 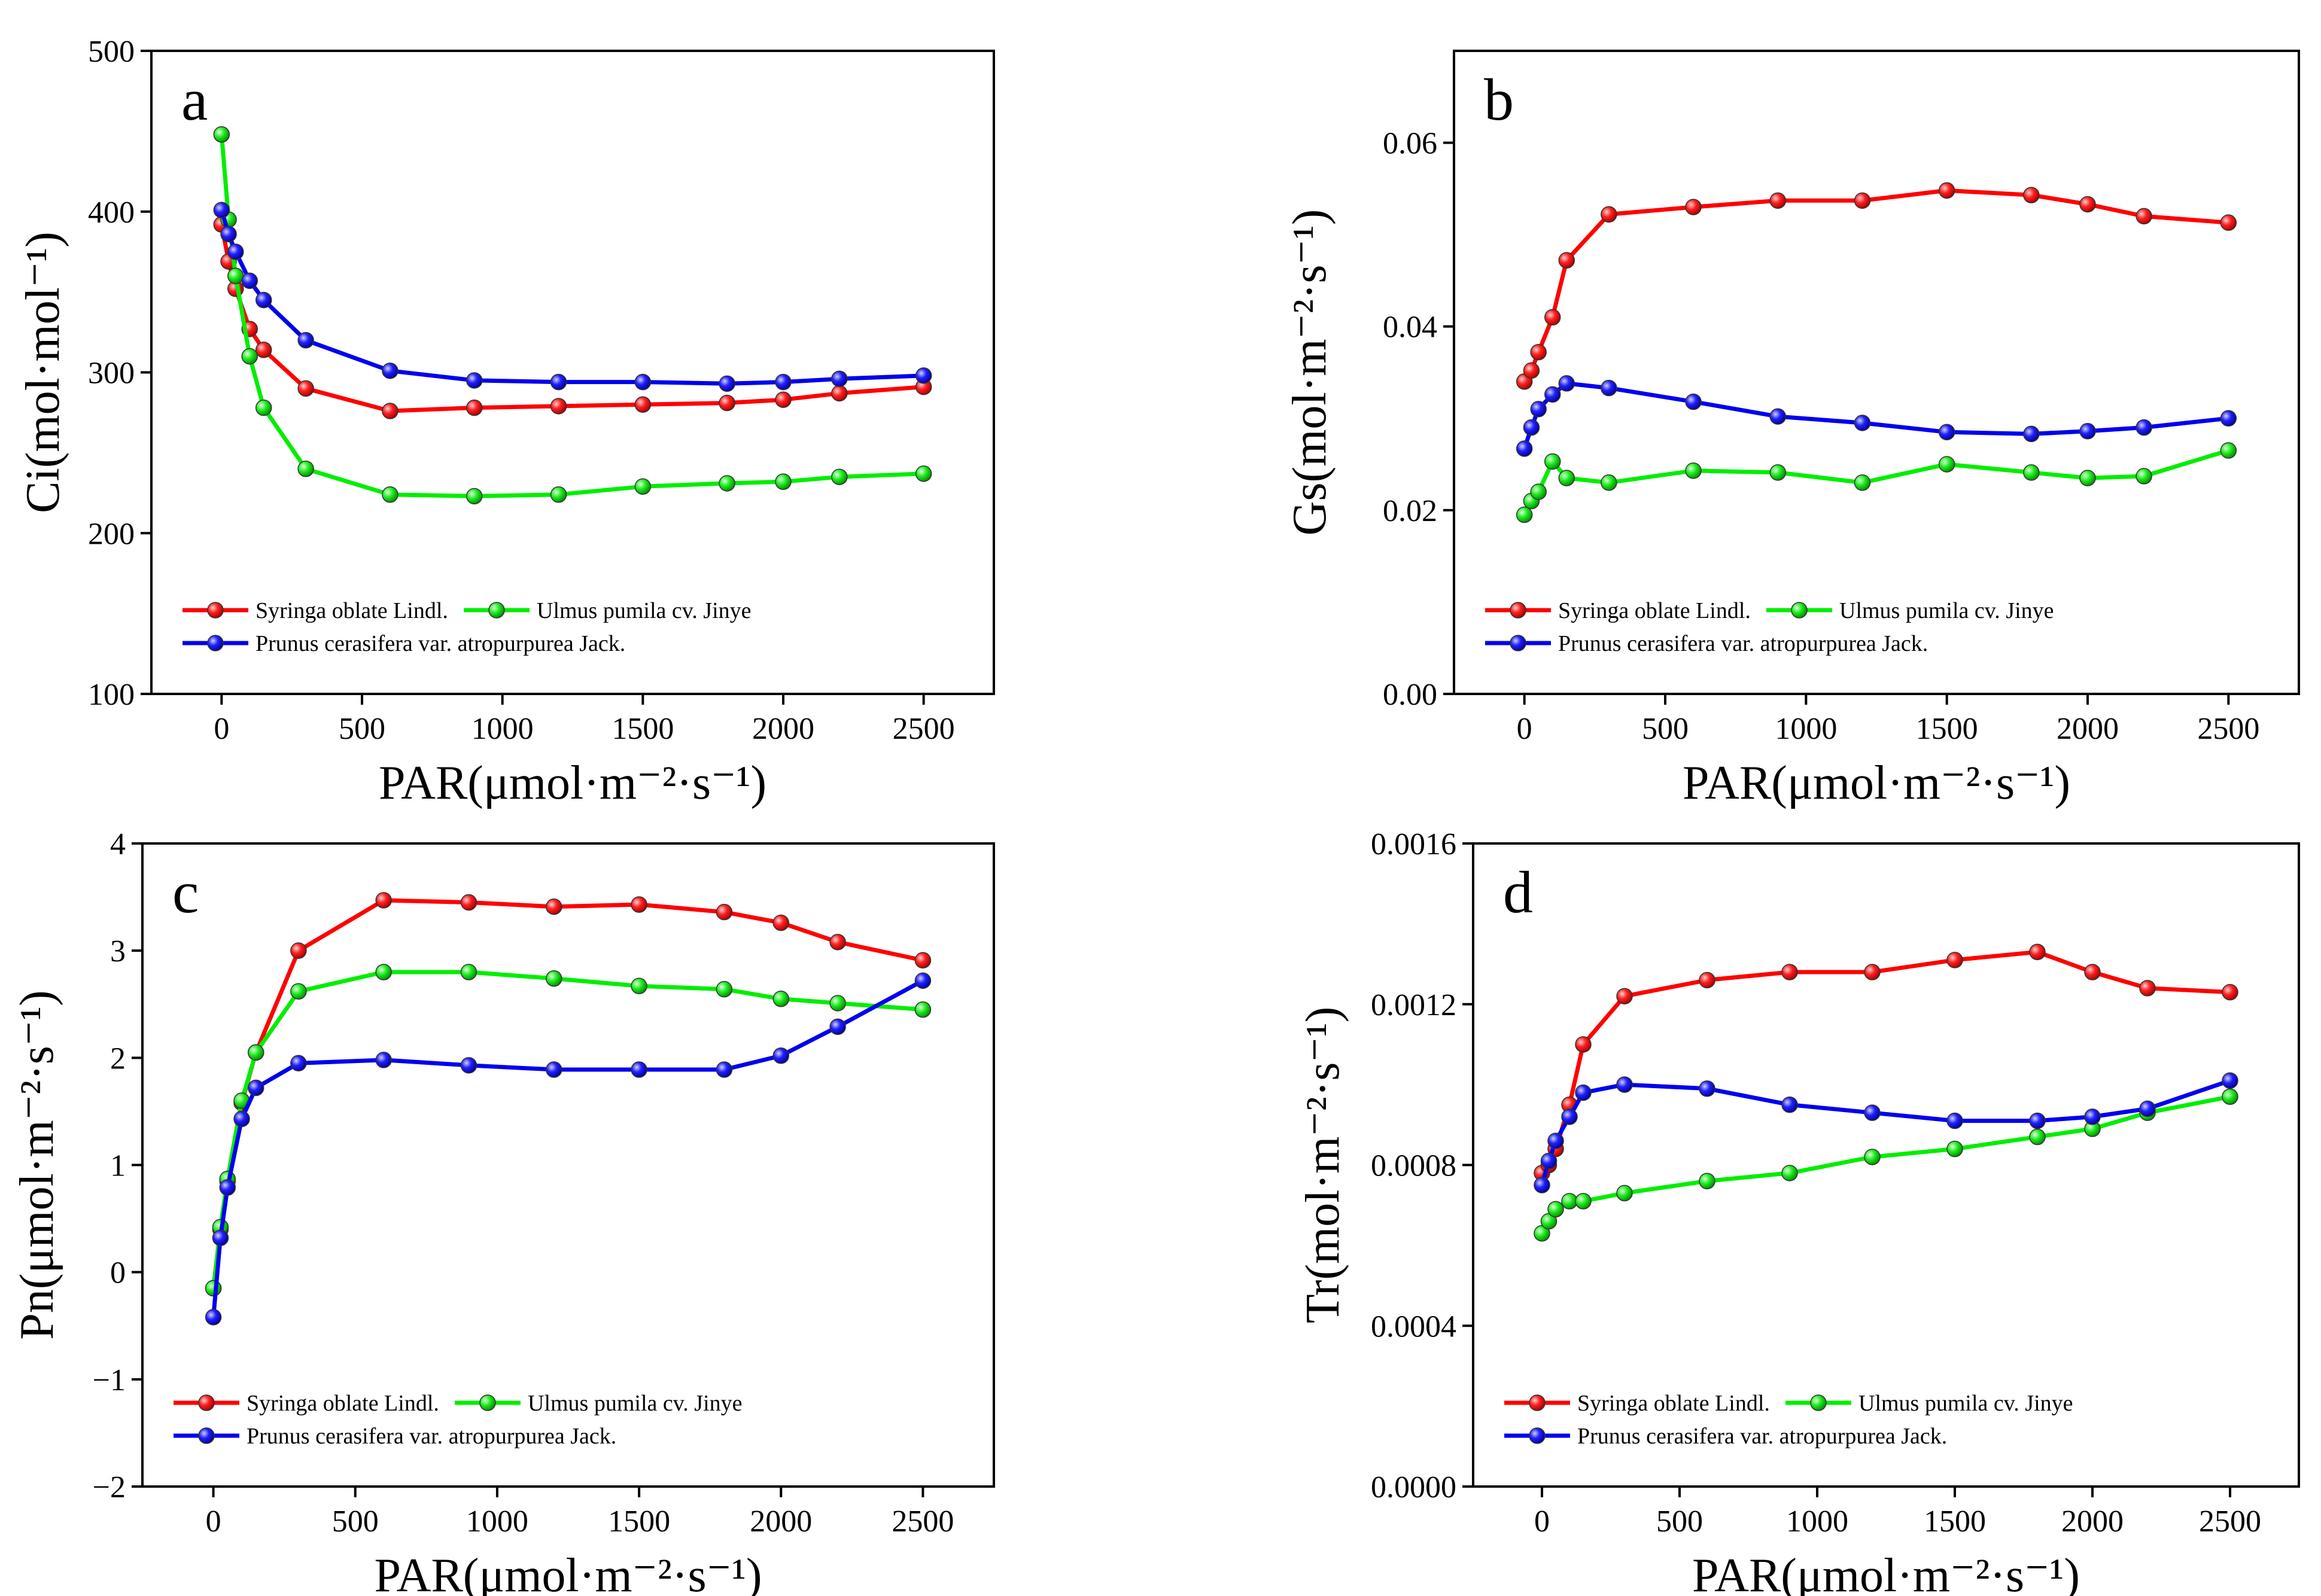 What do you see at coordinates (118, 951) in the screenshot?
I see `y-tick-label: 3` at bounding box center [118, 951].